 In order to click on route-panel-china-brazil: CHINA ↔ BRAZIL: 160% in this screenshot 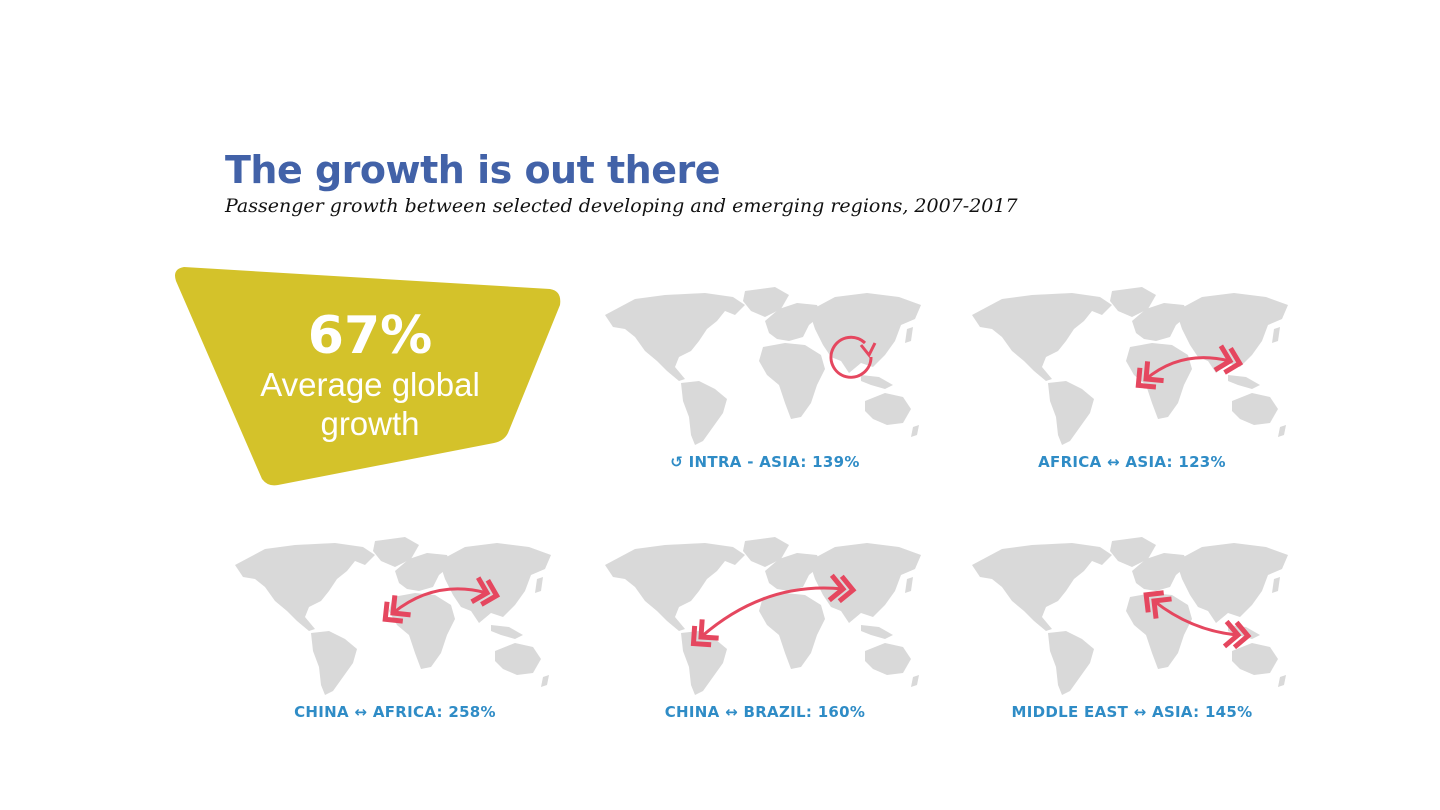, I will do `click(765, 635)`.